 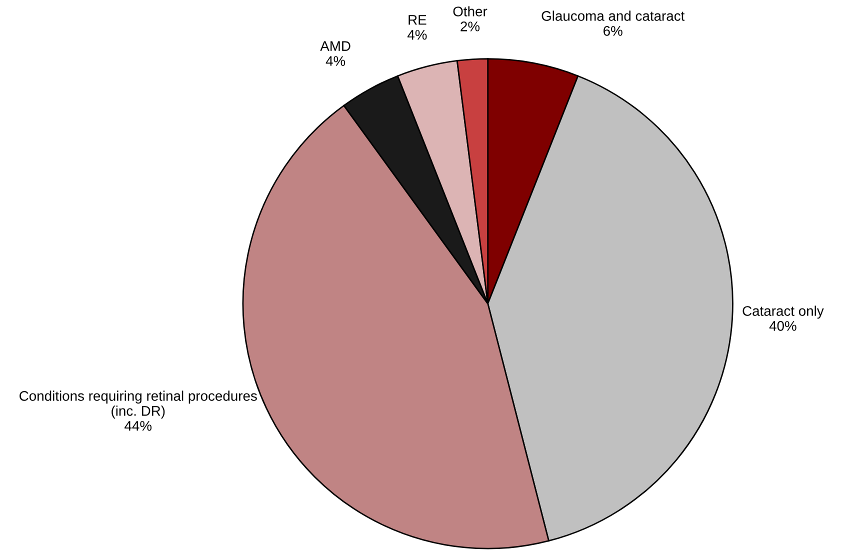 What do you see at coordinates (783, 312) in the screenshot?
I see `slice-label: Cataract only` at bounding box center [783, 312].